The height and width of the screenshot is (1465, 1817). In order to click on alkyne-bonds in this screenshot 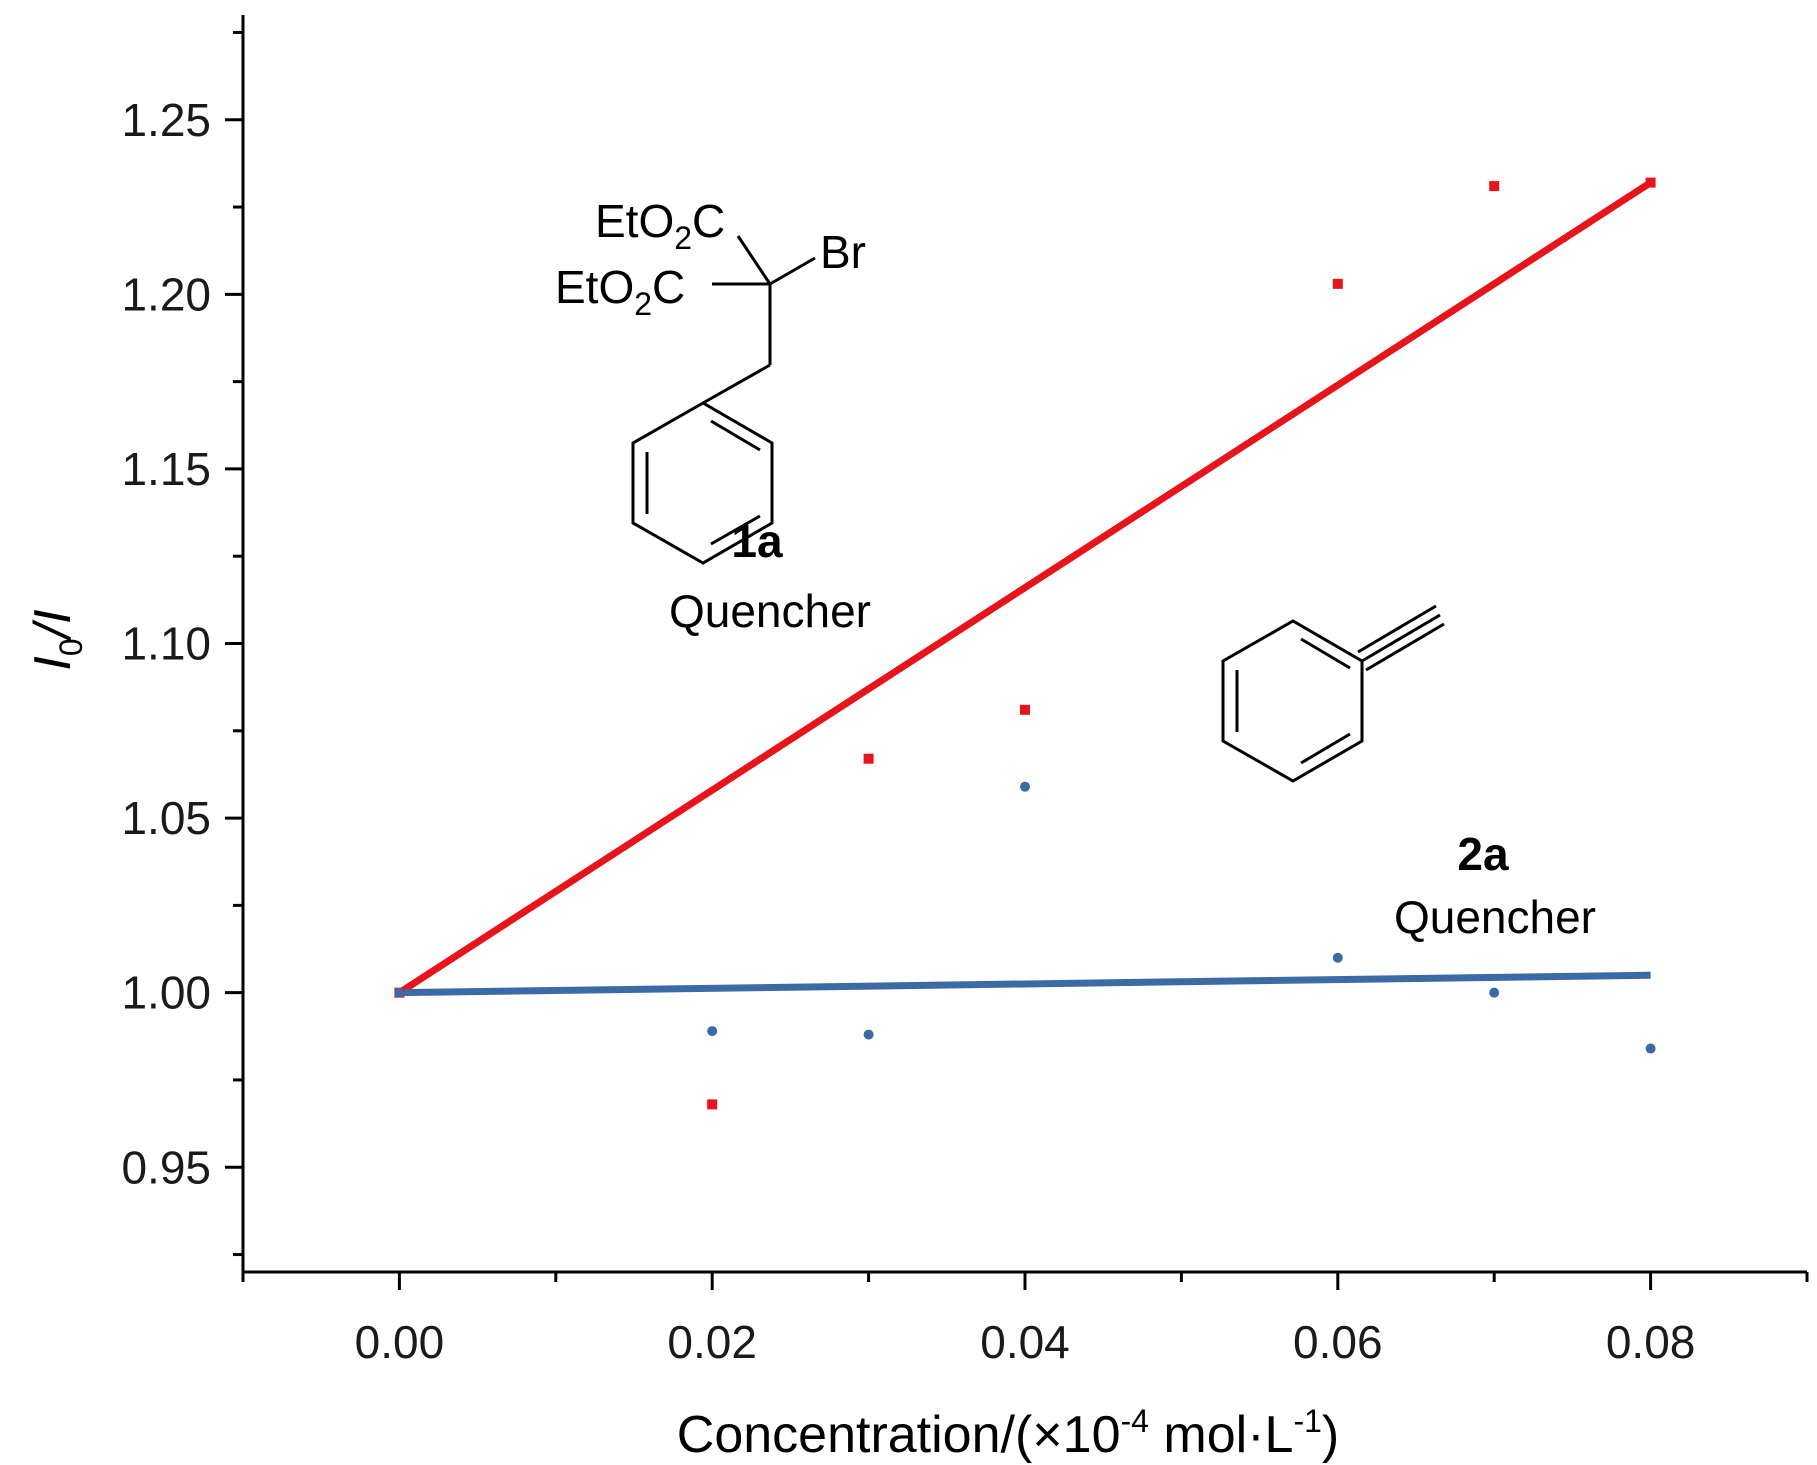, I will do `click(1401, 638)`.